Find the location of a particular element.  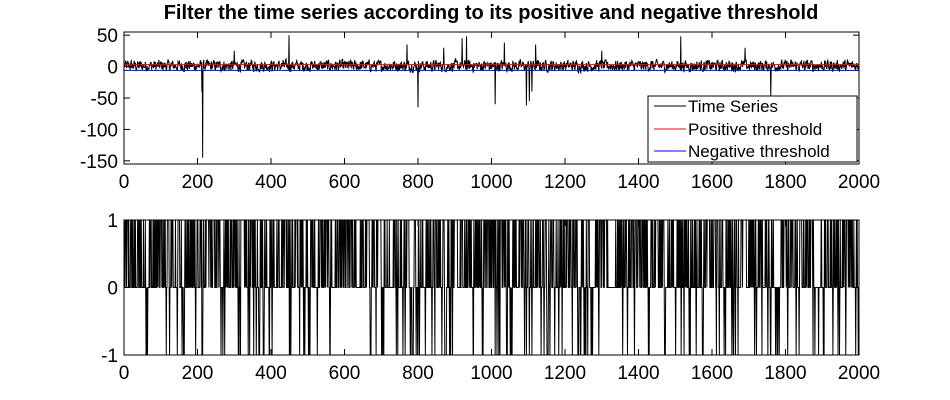

top-x-tick-label: 1400 is located at coordinates (638, 182).